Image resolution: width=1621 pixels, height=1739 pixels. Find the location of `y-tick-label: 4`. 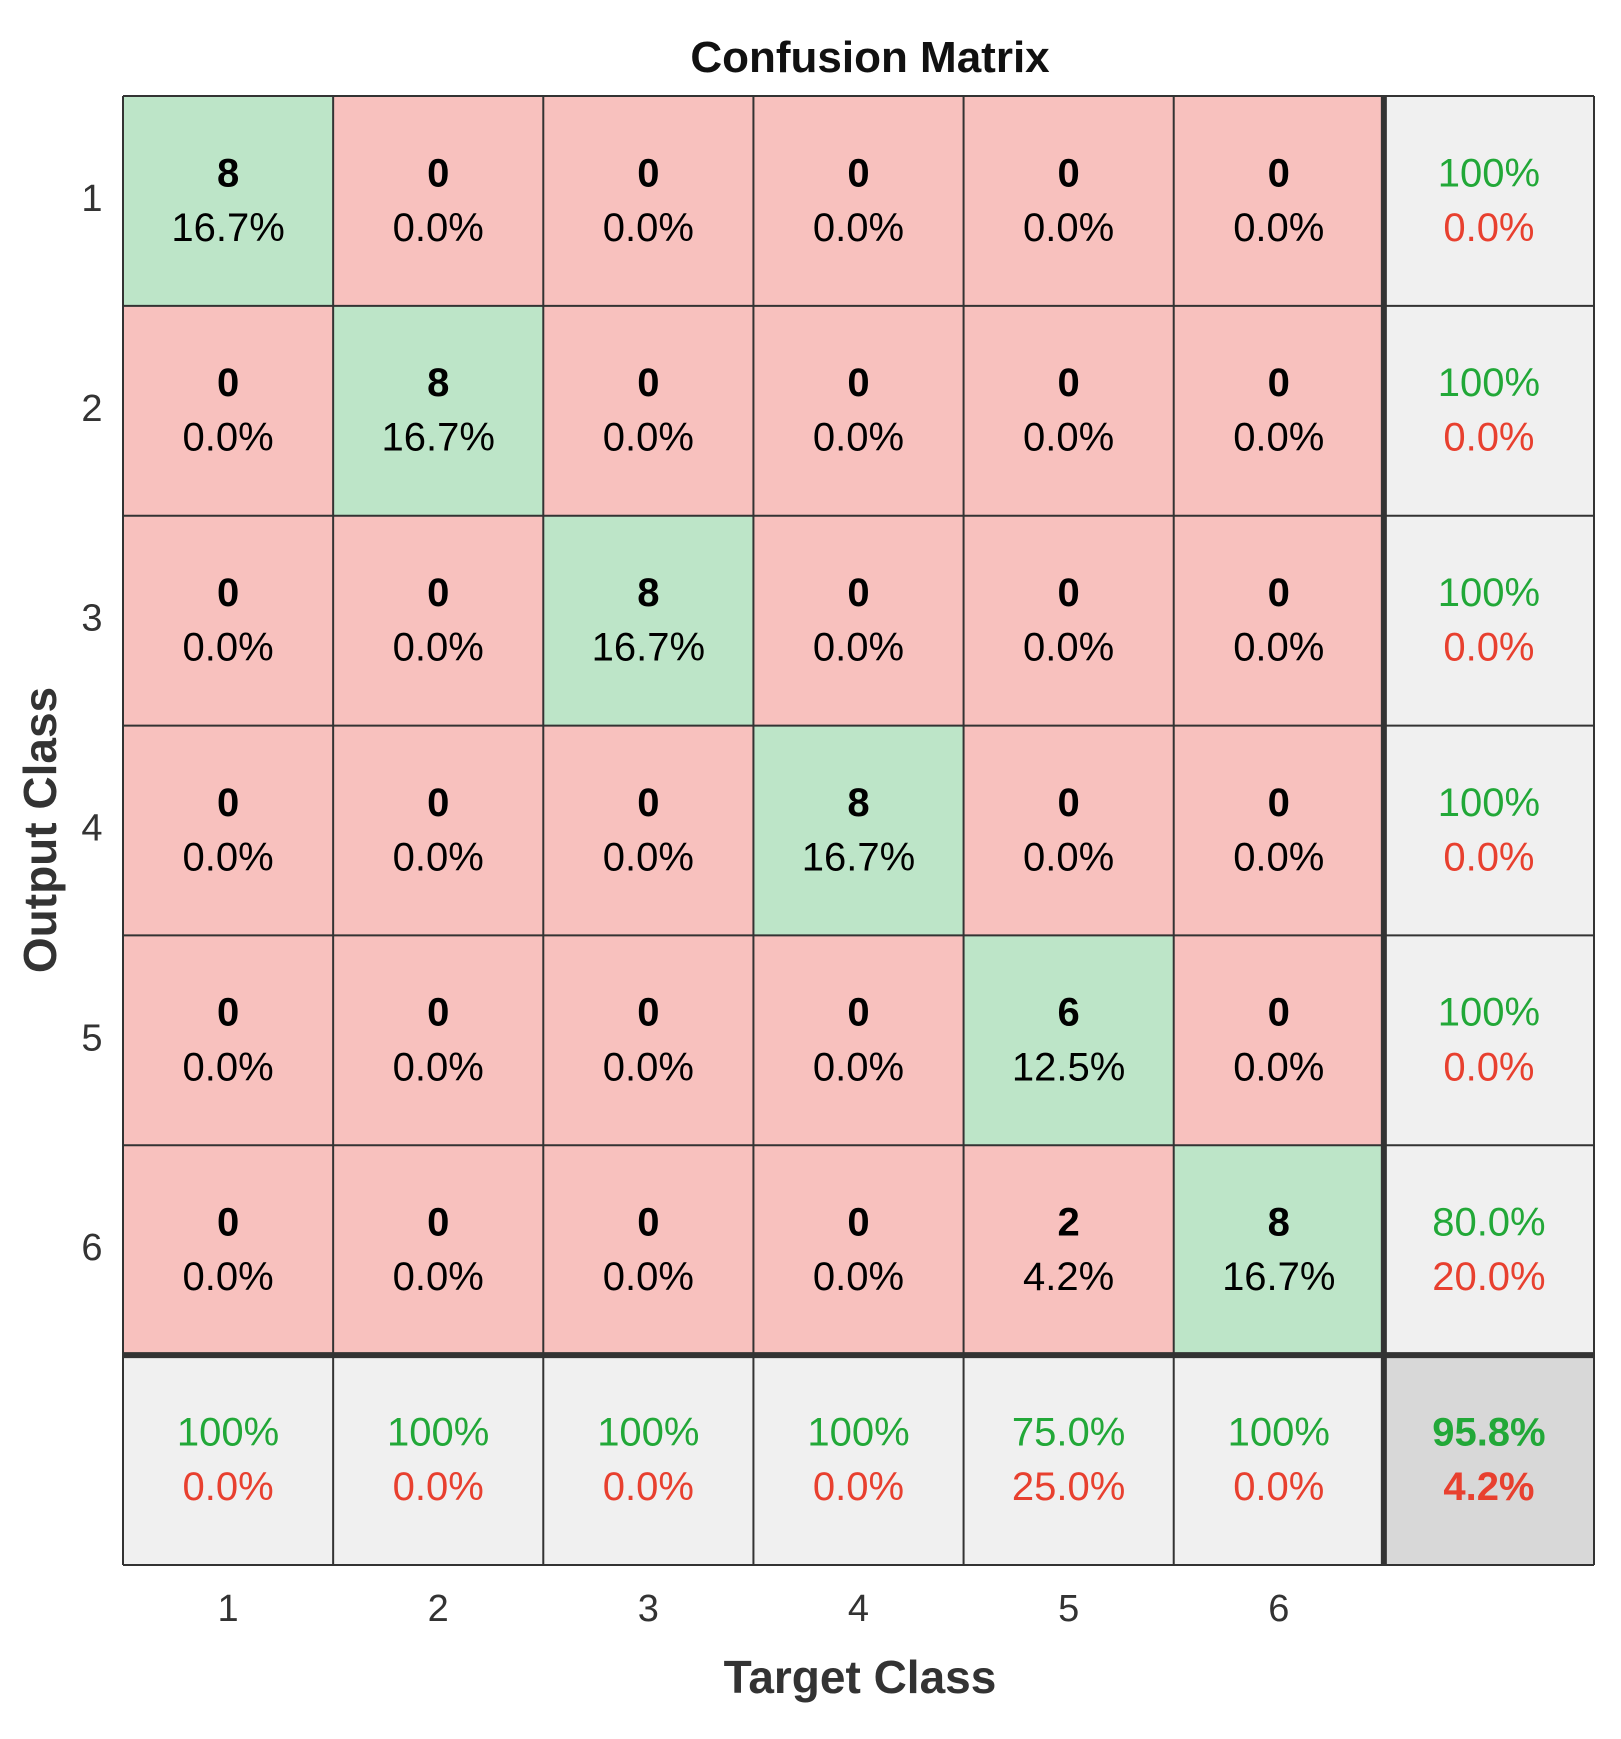

y-tick-label: 4 is located at coordinates (91, 829).